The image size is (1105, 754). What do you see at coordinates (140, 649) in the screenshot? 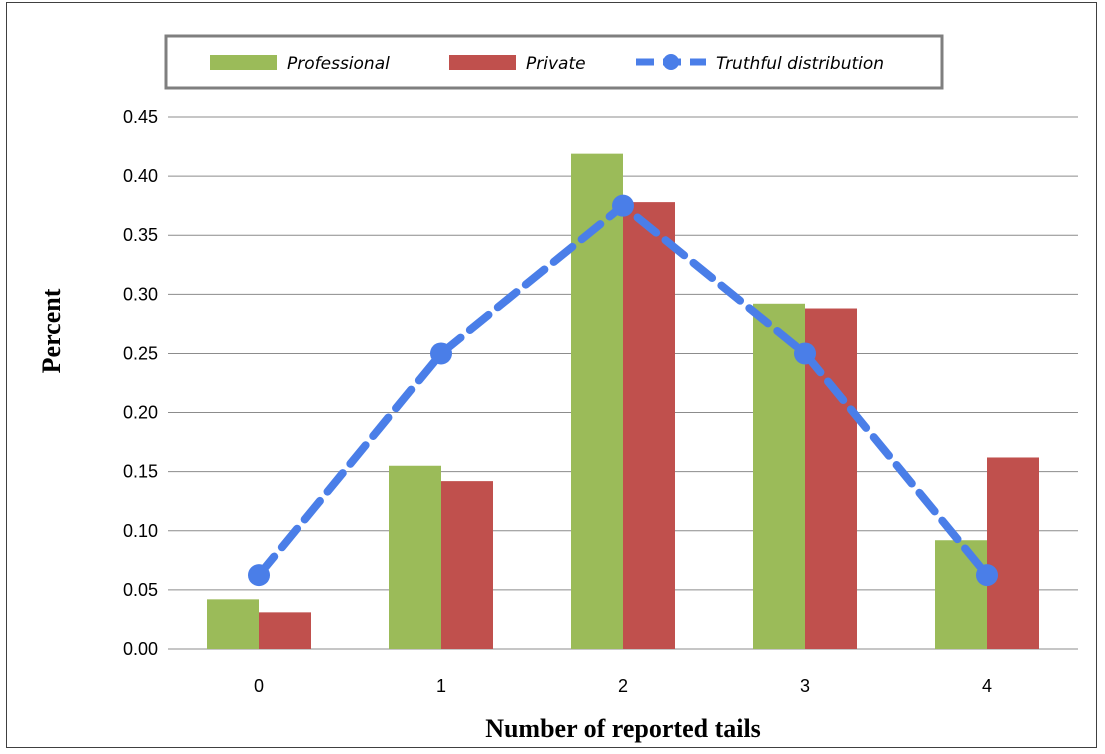
I see `y-tick-label: 0.00` at bounding box center [140, 649].